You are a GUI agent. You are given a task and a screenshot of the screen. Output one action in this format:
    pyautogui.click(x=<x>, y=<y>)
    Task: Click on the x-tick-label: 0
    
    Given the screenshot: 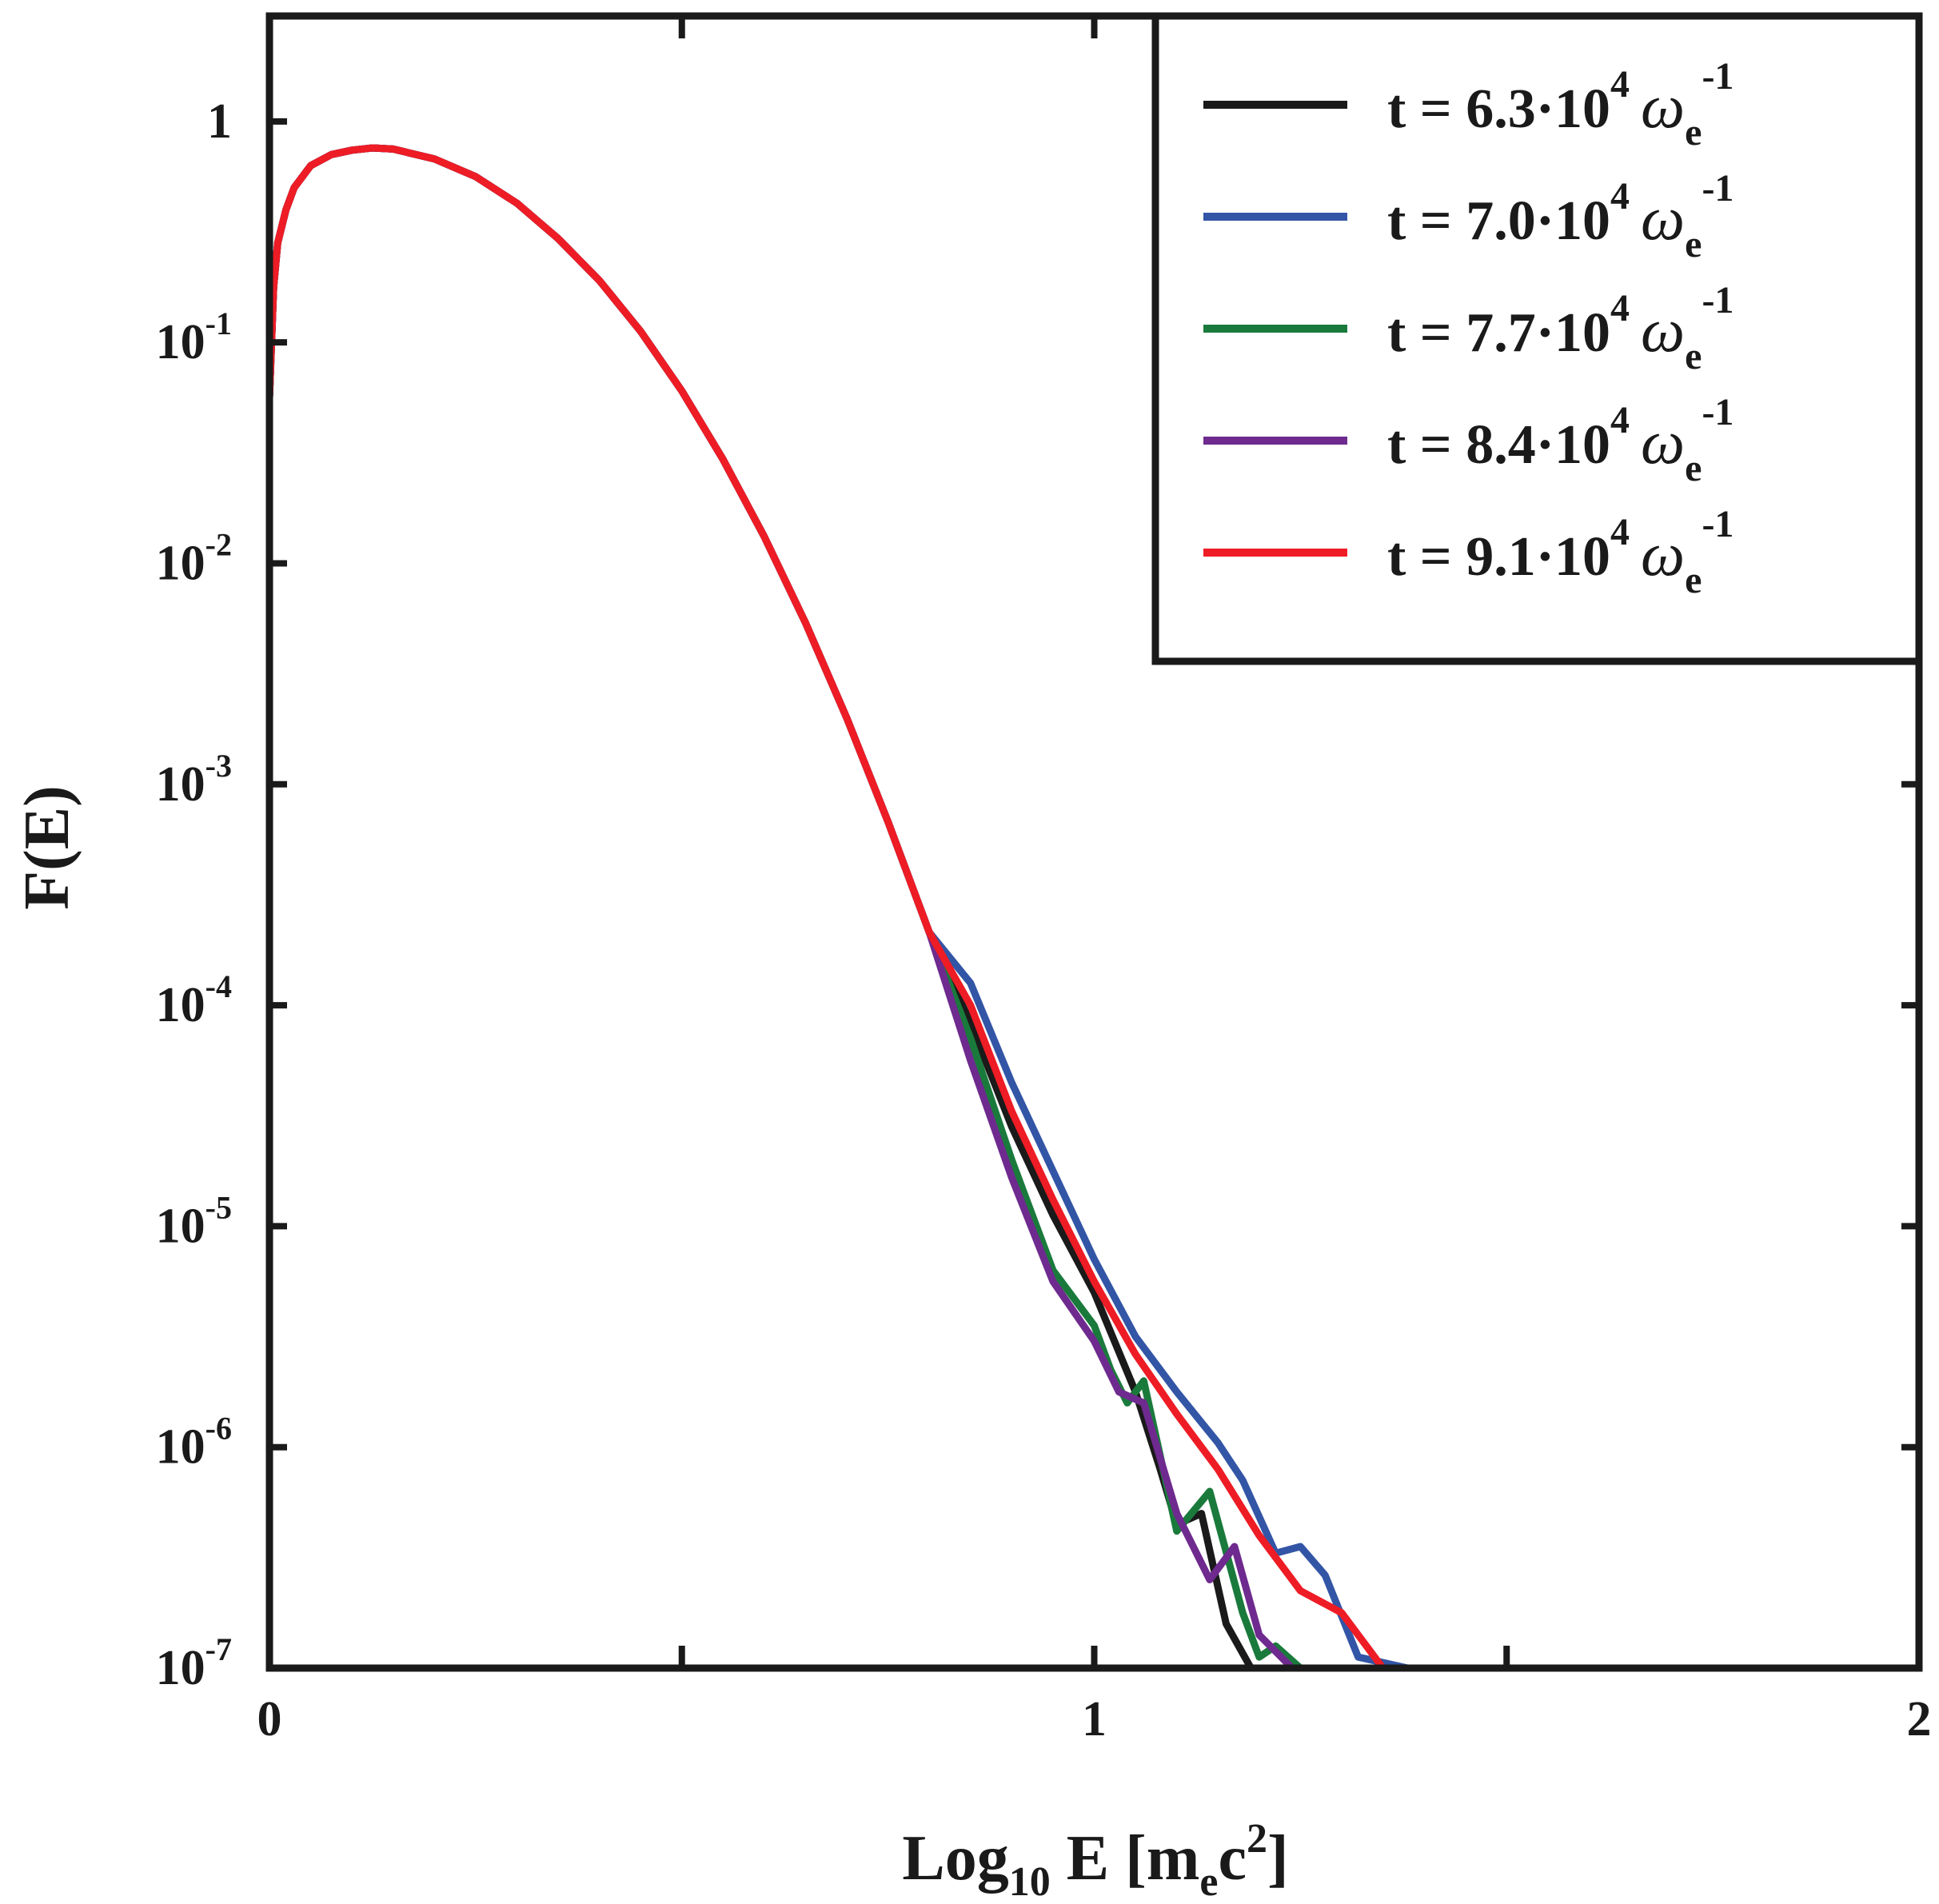 What is the action you would take?
    pyautogui.click(x=269, y=1719)
    